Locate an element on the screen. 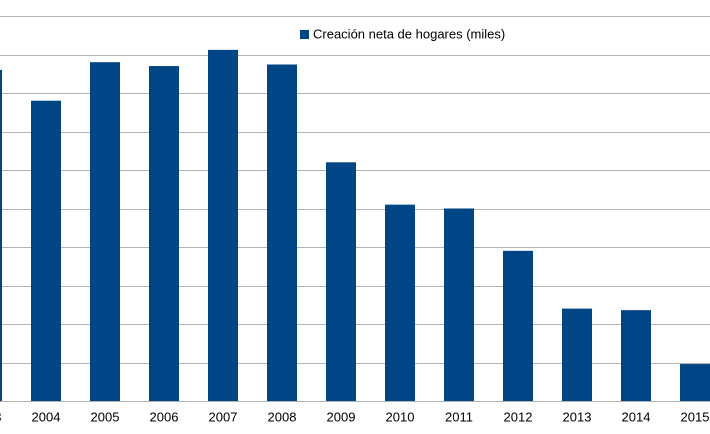 The image size is (710, 434). x-tick-label: 2013 is located at coordinates (577, 416).